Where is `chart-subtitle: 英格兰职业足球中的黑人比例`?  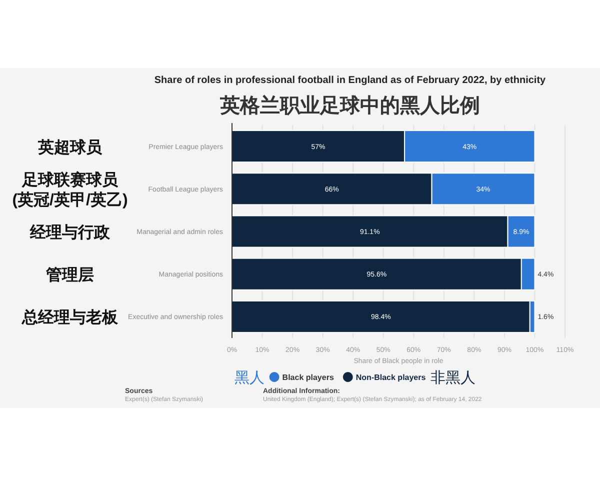 chart-subtitle: 英格兰职业足球中的黑人比例 is located at coordinates (349, 105).